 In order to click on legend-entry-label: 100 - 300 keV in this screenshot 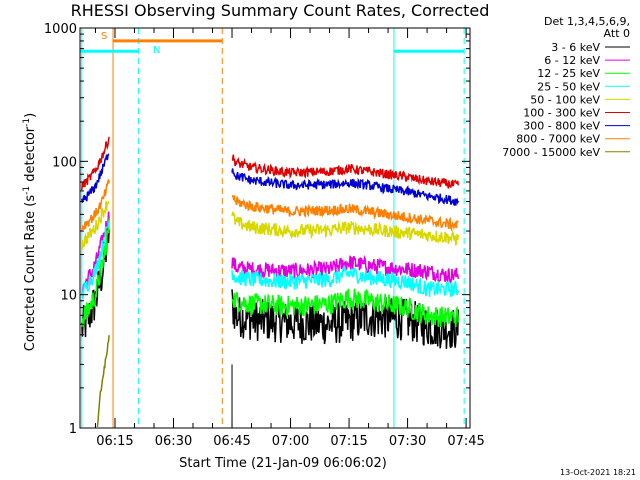, I will do `click(561, 113)`.